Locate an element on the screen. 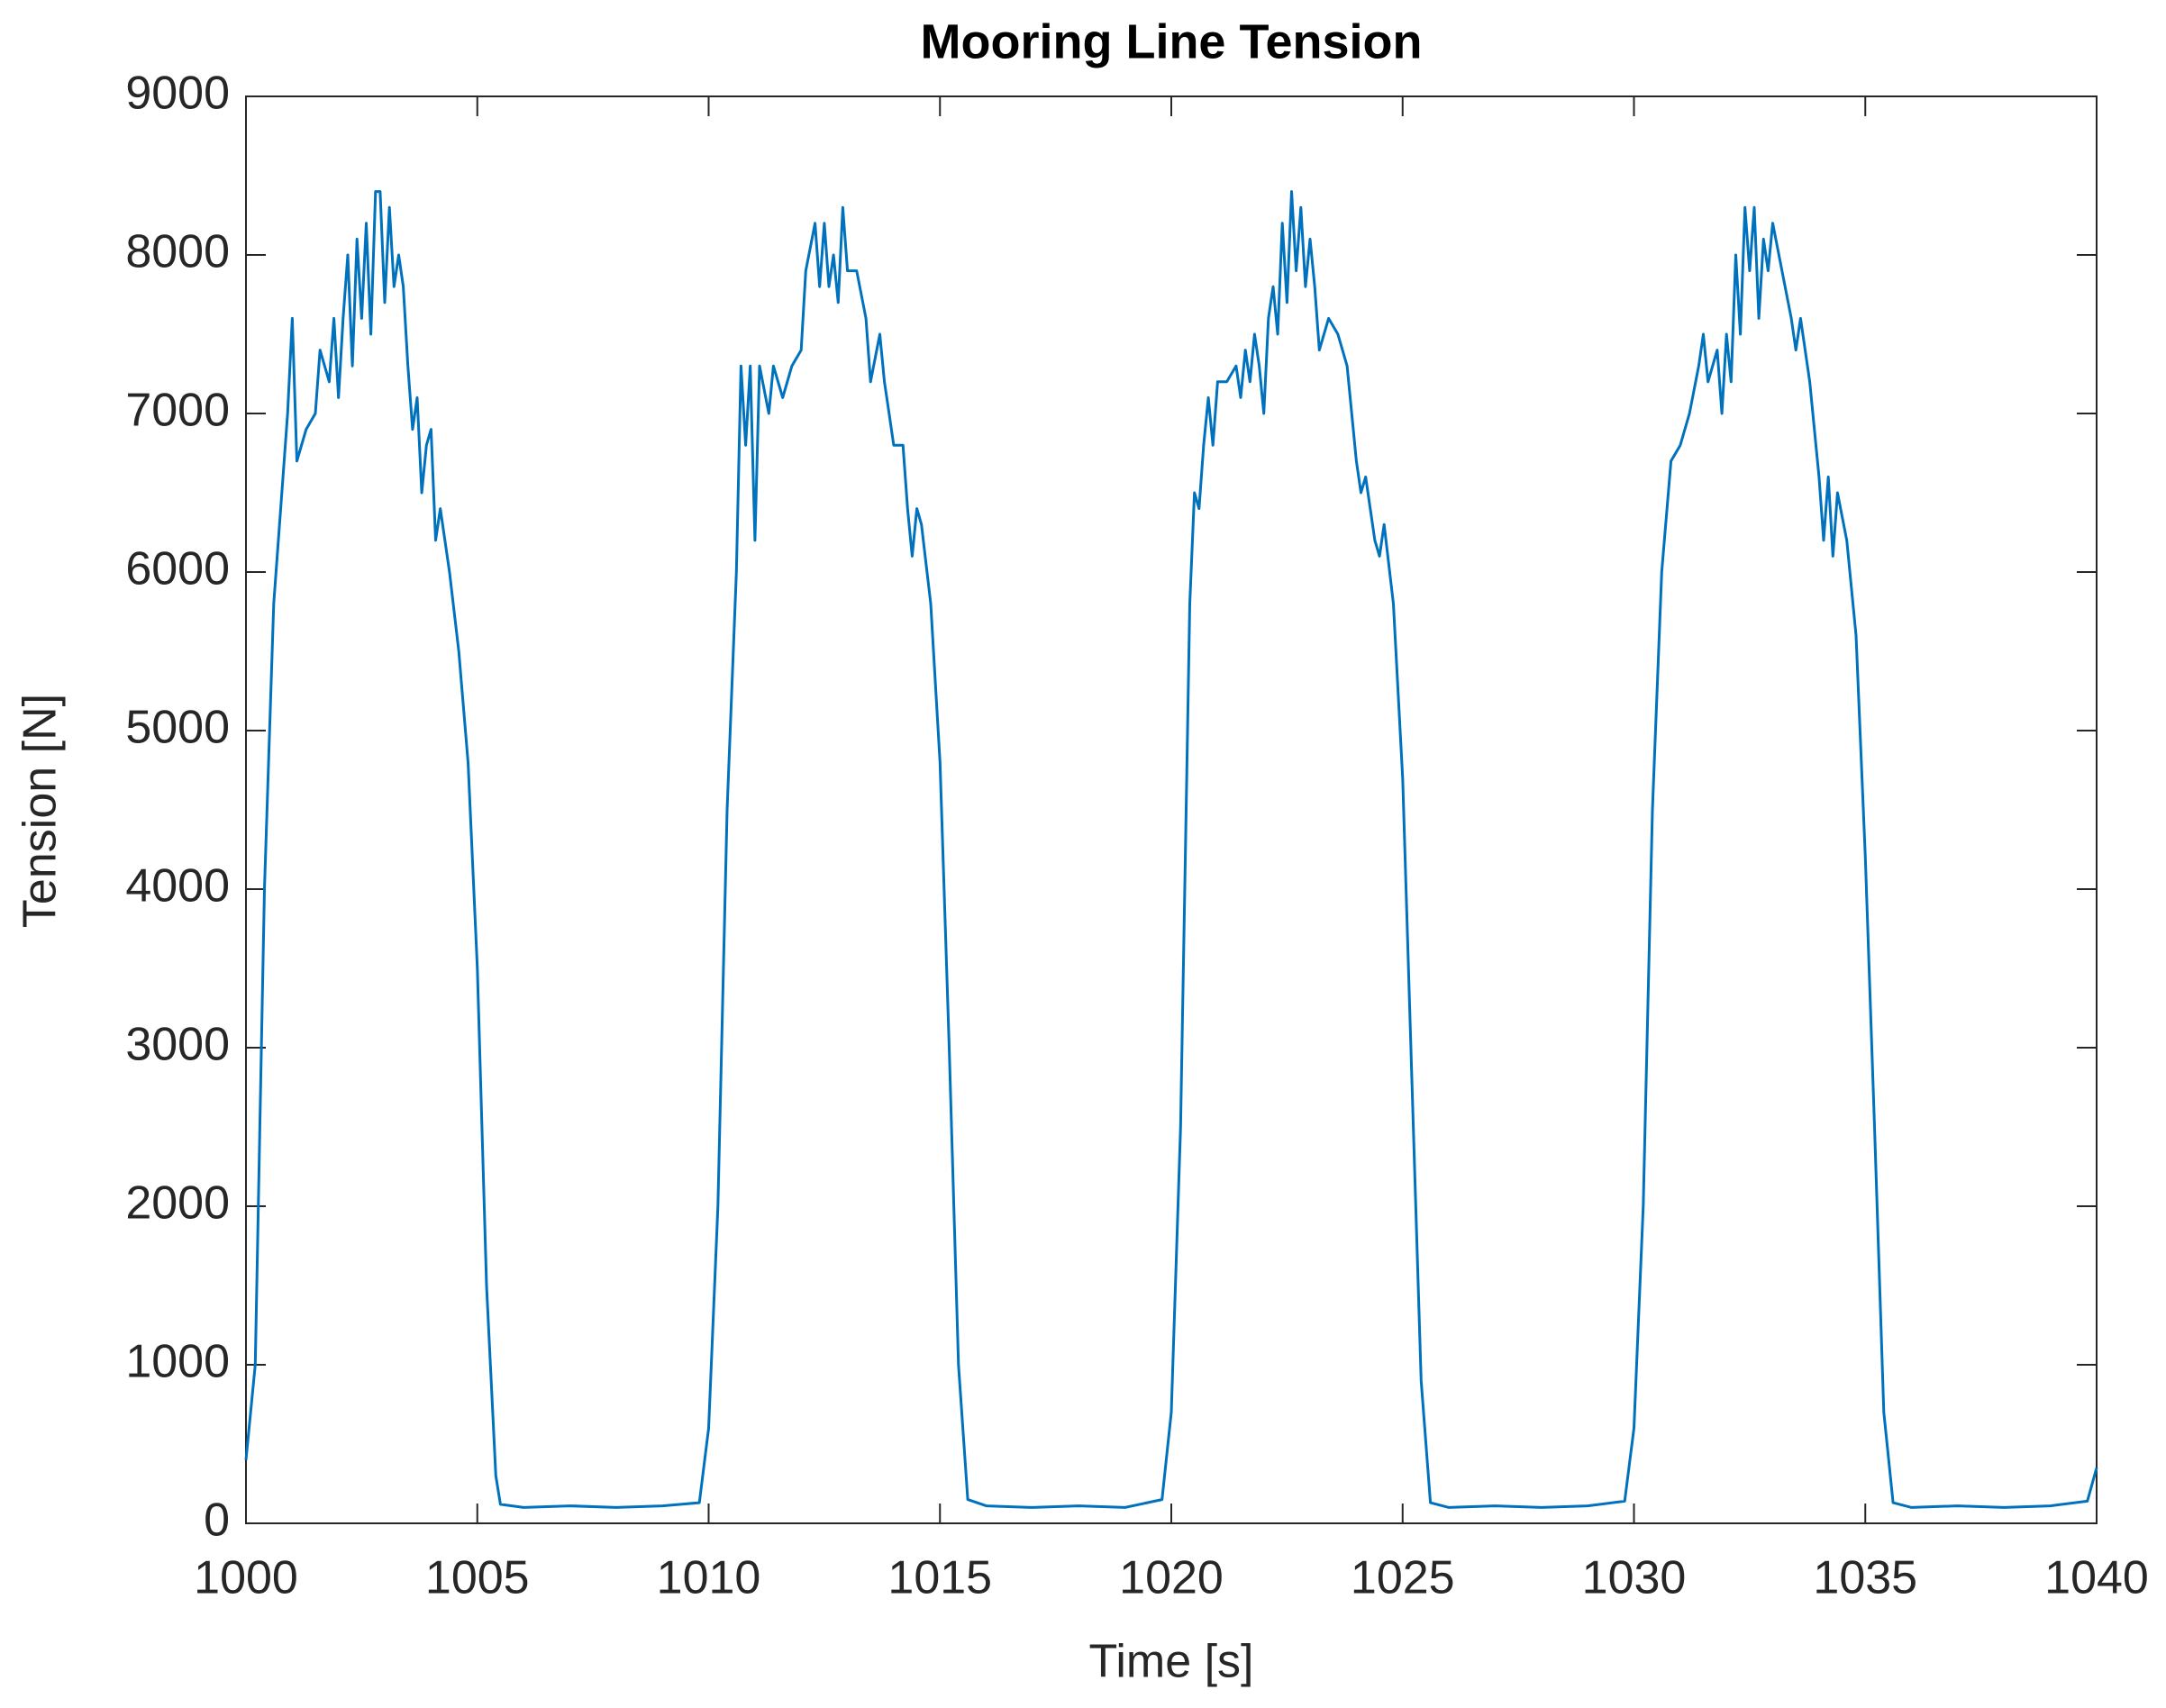 The width and height of the screenshot is (2166, 1708). x-axis-label: Time [s] is located at coordinates (1171, 1662).